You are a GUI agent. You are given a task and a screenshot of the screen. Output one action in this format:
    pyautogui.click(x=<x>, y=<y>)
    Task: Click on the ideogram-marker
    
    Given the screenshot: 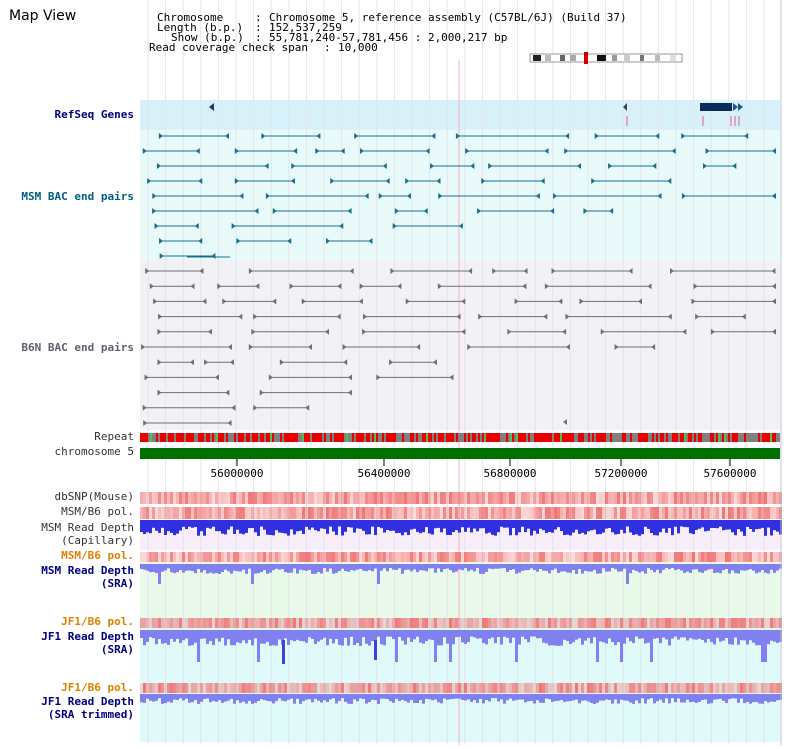 What is the action you would take?
    pyautogui.click(x=586, y=58)
    